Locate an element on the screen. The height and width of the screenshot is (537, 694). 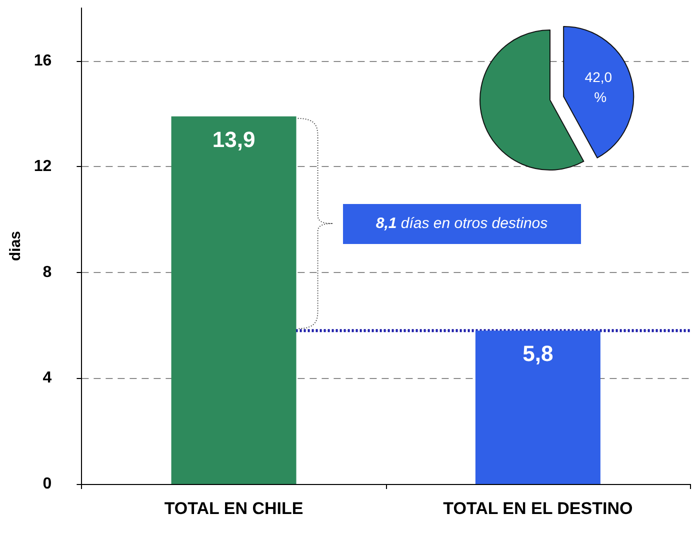
y-tick-label: 16 is located at coordinates (43, 61).